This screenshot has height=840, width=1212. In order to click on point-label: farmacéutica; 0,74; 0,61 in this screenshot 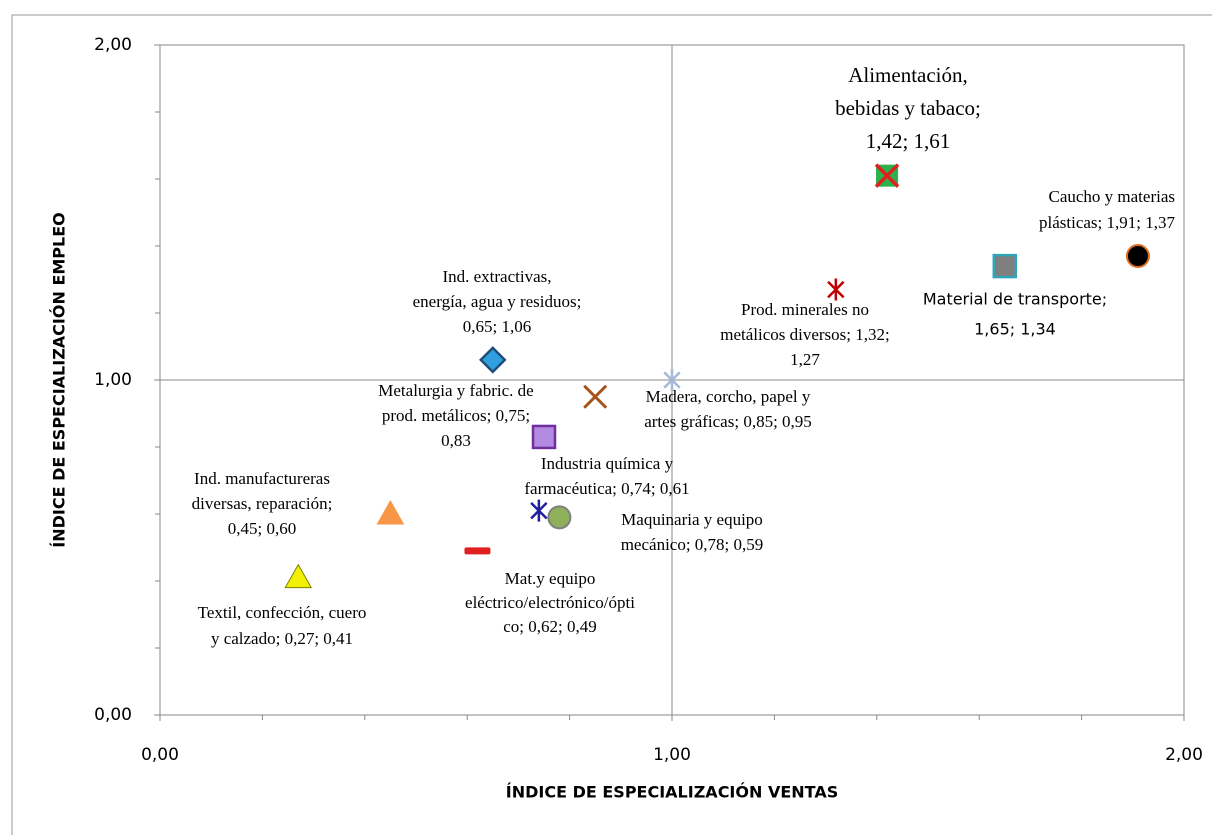, I will do `click(606, 488)`.